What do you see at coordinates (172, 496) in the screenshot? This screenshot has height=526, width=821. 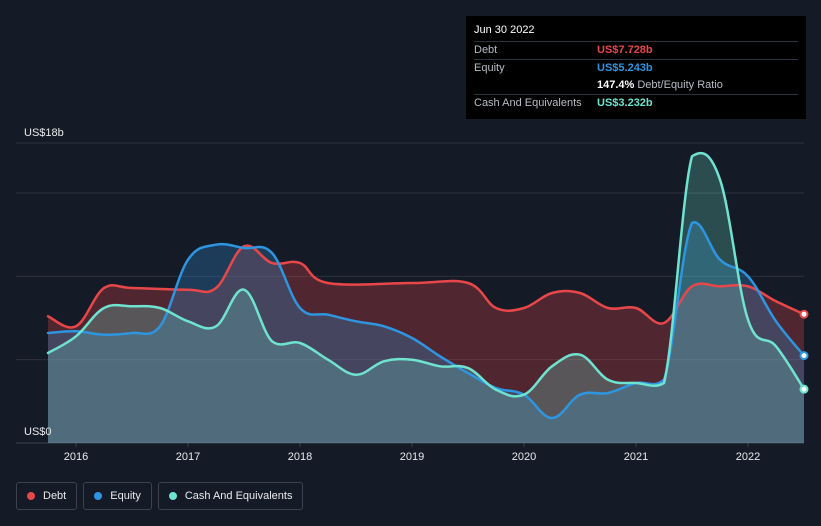 I see `cash-dot-icon` at bounding box center [172, 496].